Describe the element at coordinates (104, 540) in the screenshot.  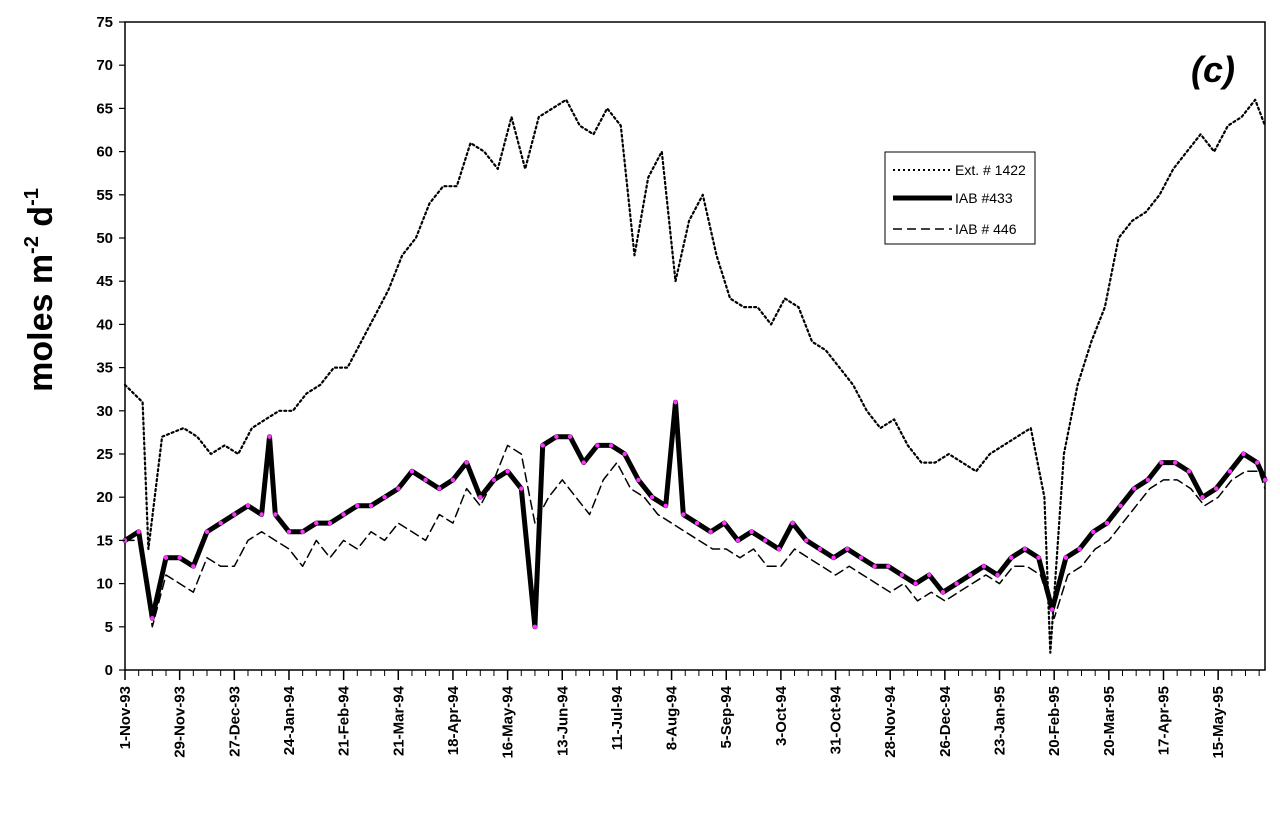
I see `y-tick-label: 15` at that location.